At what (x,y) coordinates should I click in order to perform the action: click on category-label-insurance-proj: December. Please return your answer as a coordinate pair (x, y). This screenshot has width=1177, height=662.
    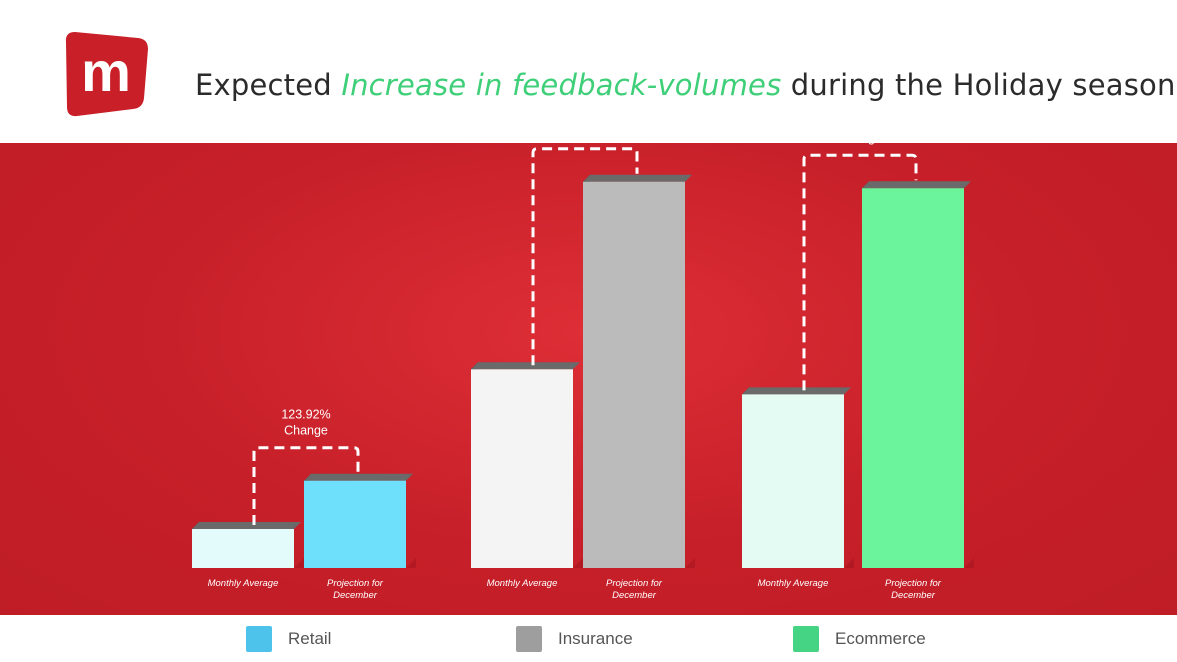
    Looking at the image, I should click on (634, 595).